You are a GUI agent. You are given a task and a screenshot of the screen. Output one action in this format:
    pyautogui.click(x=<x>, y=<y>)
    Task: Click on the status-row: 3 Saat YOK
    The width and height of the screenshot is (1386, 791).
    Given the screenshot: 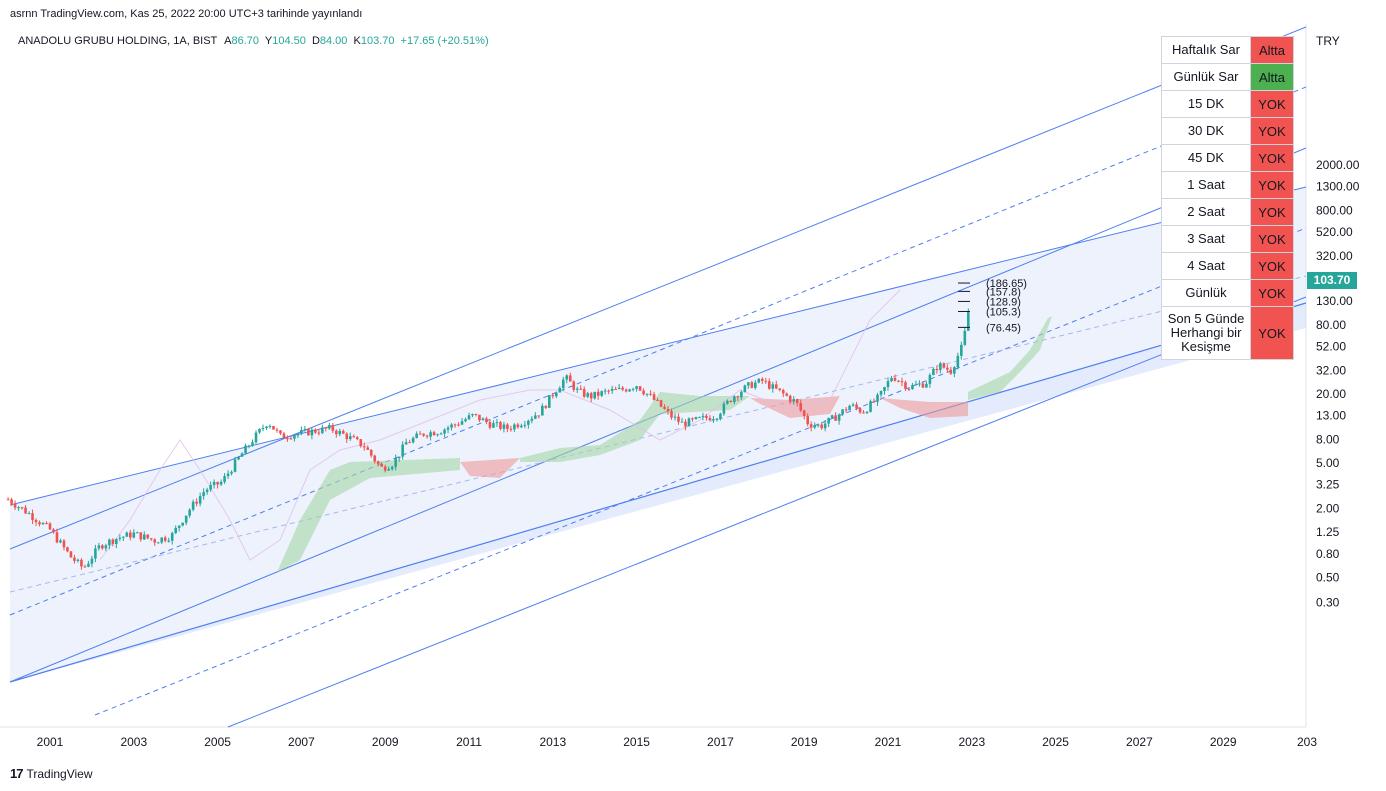 What is the action you would take?
    pyautogui.click(x=1227, y=239)
    